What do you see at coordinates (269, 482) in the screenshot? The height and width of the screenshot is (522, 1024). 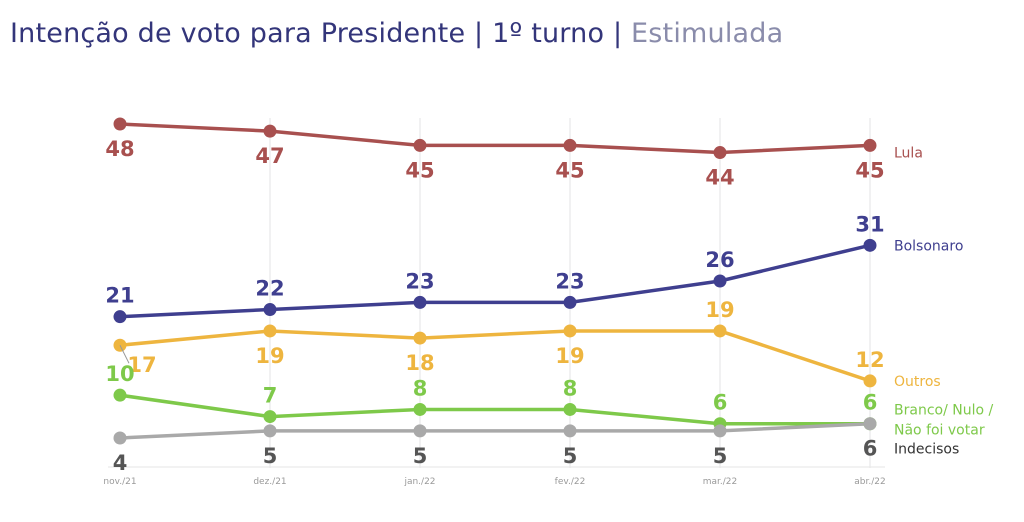 I see `x-tick-label: dez./21` at bounding box center [269, 482].